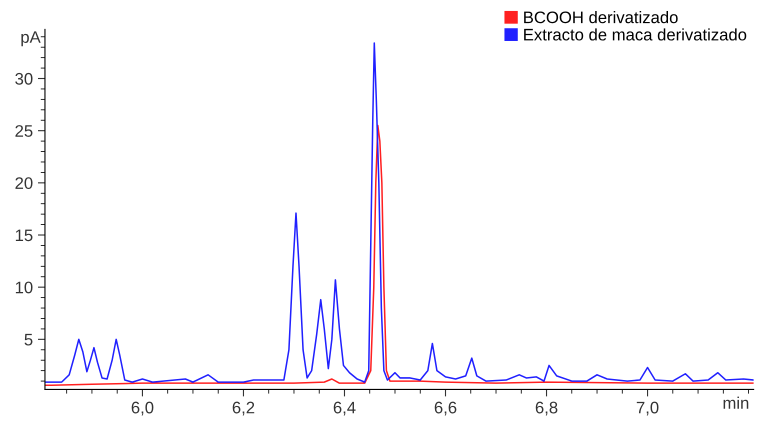 The image size is (762, 421). Describe the element at coordinates (143, 409) in the screenshot. I see `x-tick-label: 6,0` at that location.